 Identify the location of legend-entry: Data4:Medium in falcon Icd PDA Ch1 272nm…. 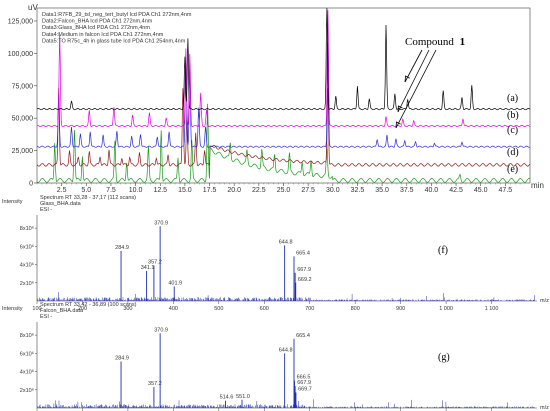
(103, 35).